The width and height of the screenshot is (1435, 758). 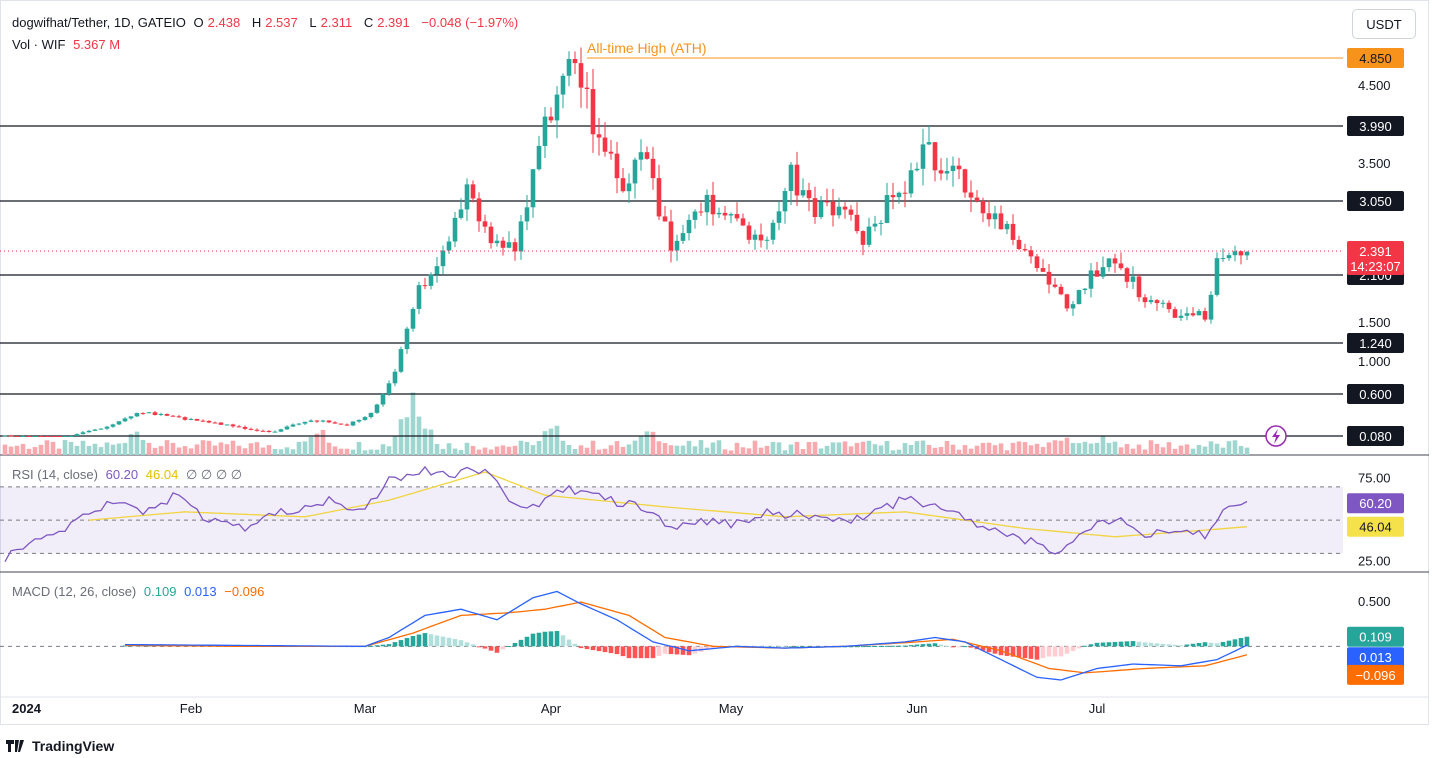 I want to click on rsi-label: RSI (14, close), so click(x=55, y=474).